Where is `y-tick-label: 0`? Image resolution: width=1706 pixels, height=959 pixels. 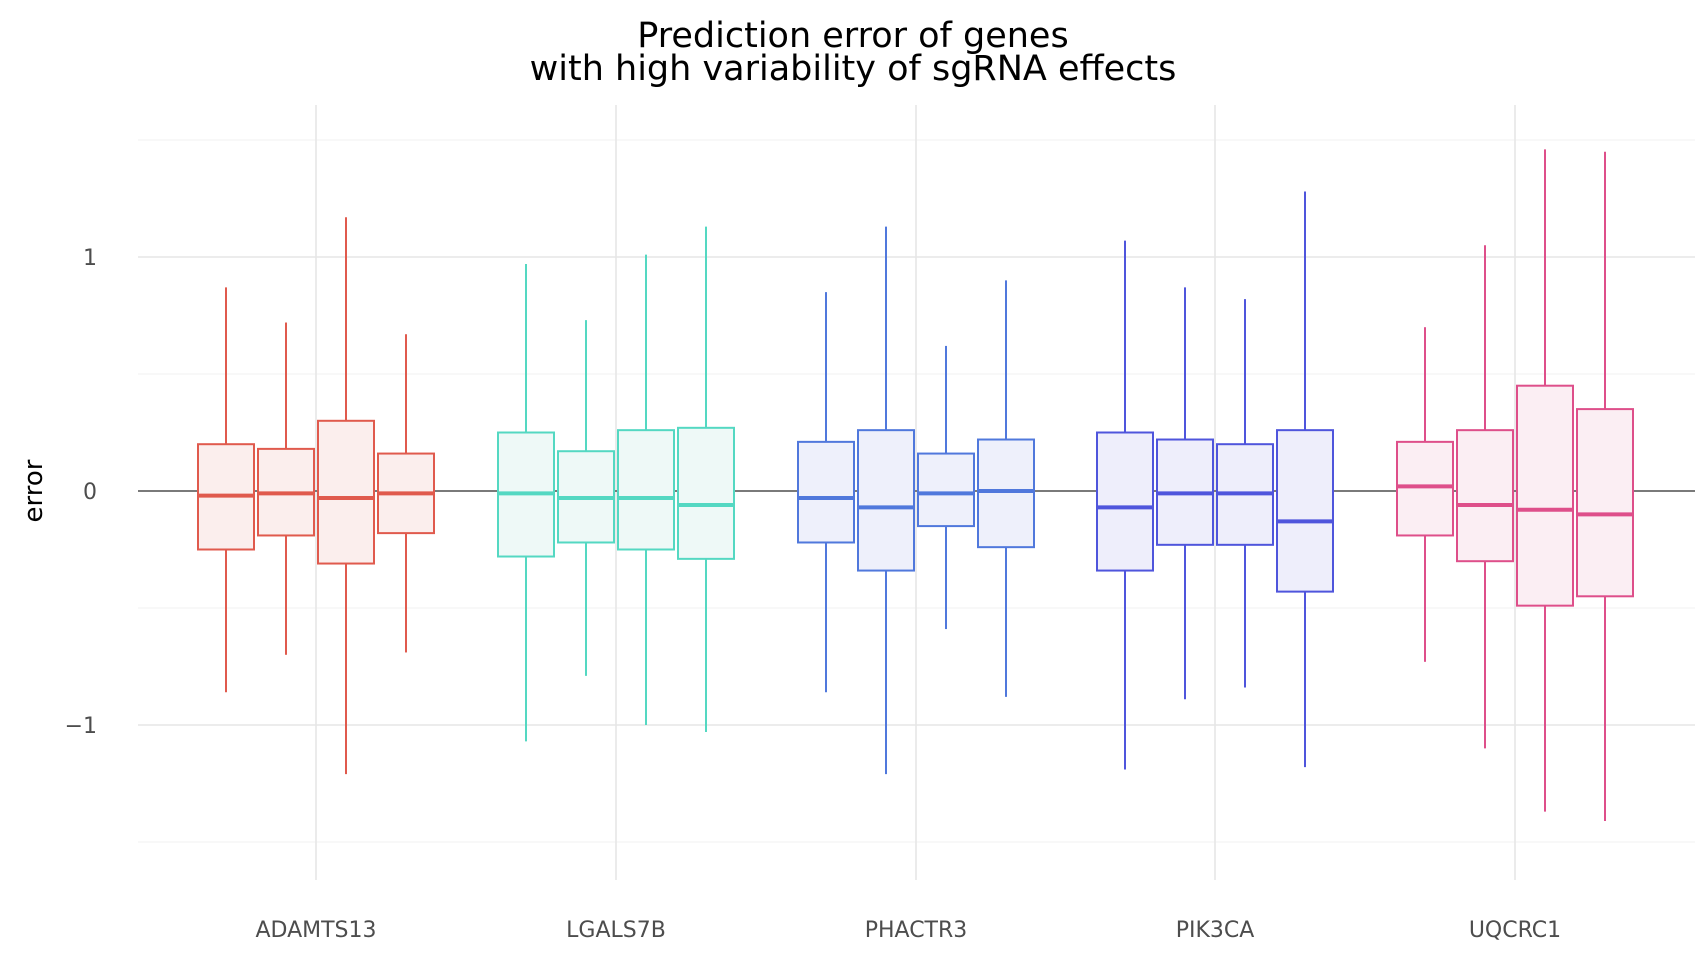
y-tick-label: 0 is located at coordinates (90, 492).